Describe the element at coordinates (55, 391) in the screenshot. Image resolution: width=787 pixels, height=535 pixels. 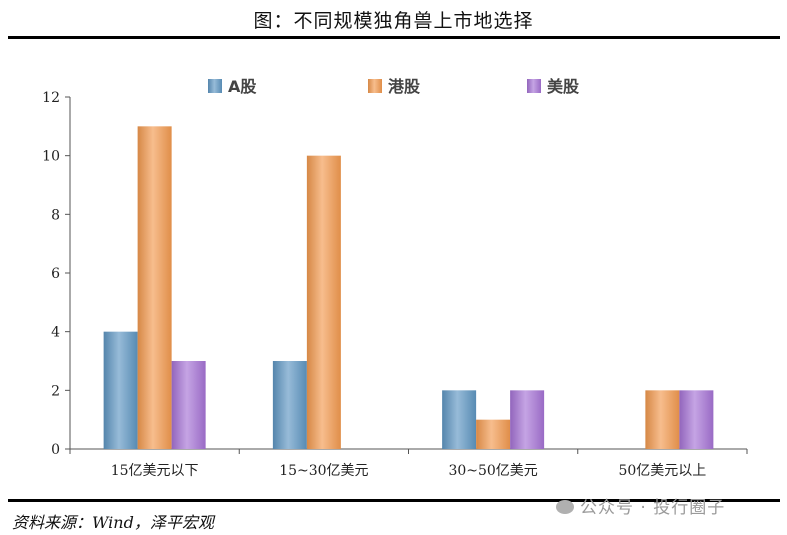
I see `y-tick-label: 2` at that location.